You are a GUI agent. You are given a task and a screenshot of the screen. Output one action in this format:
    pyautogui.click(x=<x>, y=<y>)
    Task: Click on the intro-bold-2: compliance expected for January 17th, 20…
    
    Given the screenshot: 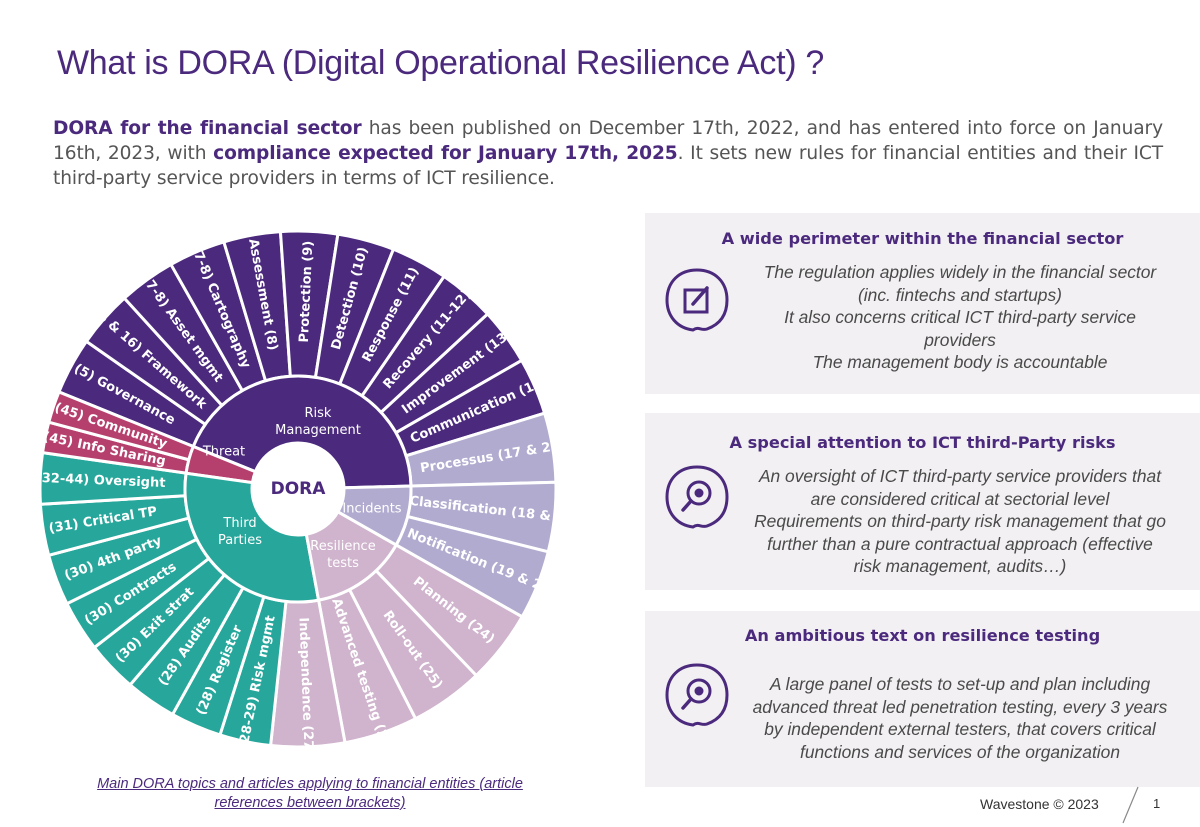 What is the action you would take?
    pyautogui.click(x=445, y=153)
    